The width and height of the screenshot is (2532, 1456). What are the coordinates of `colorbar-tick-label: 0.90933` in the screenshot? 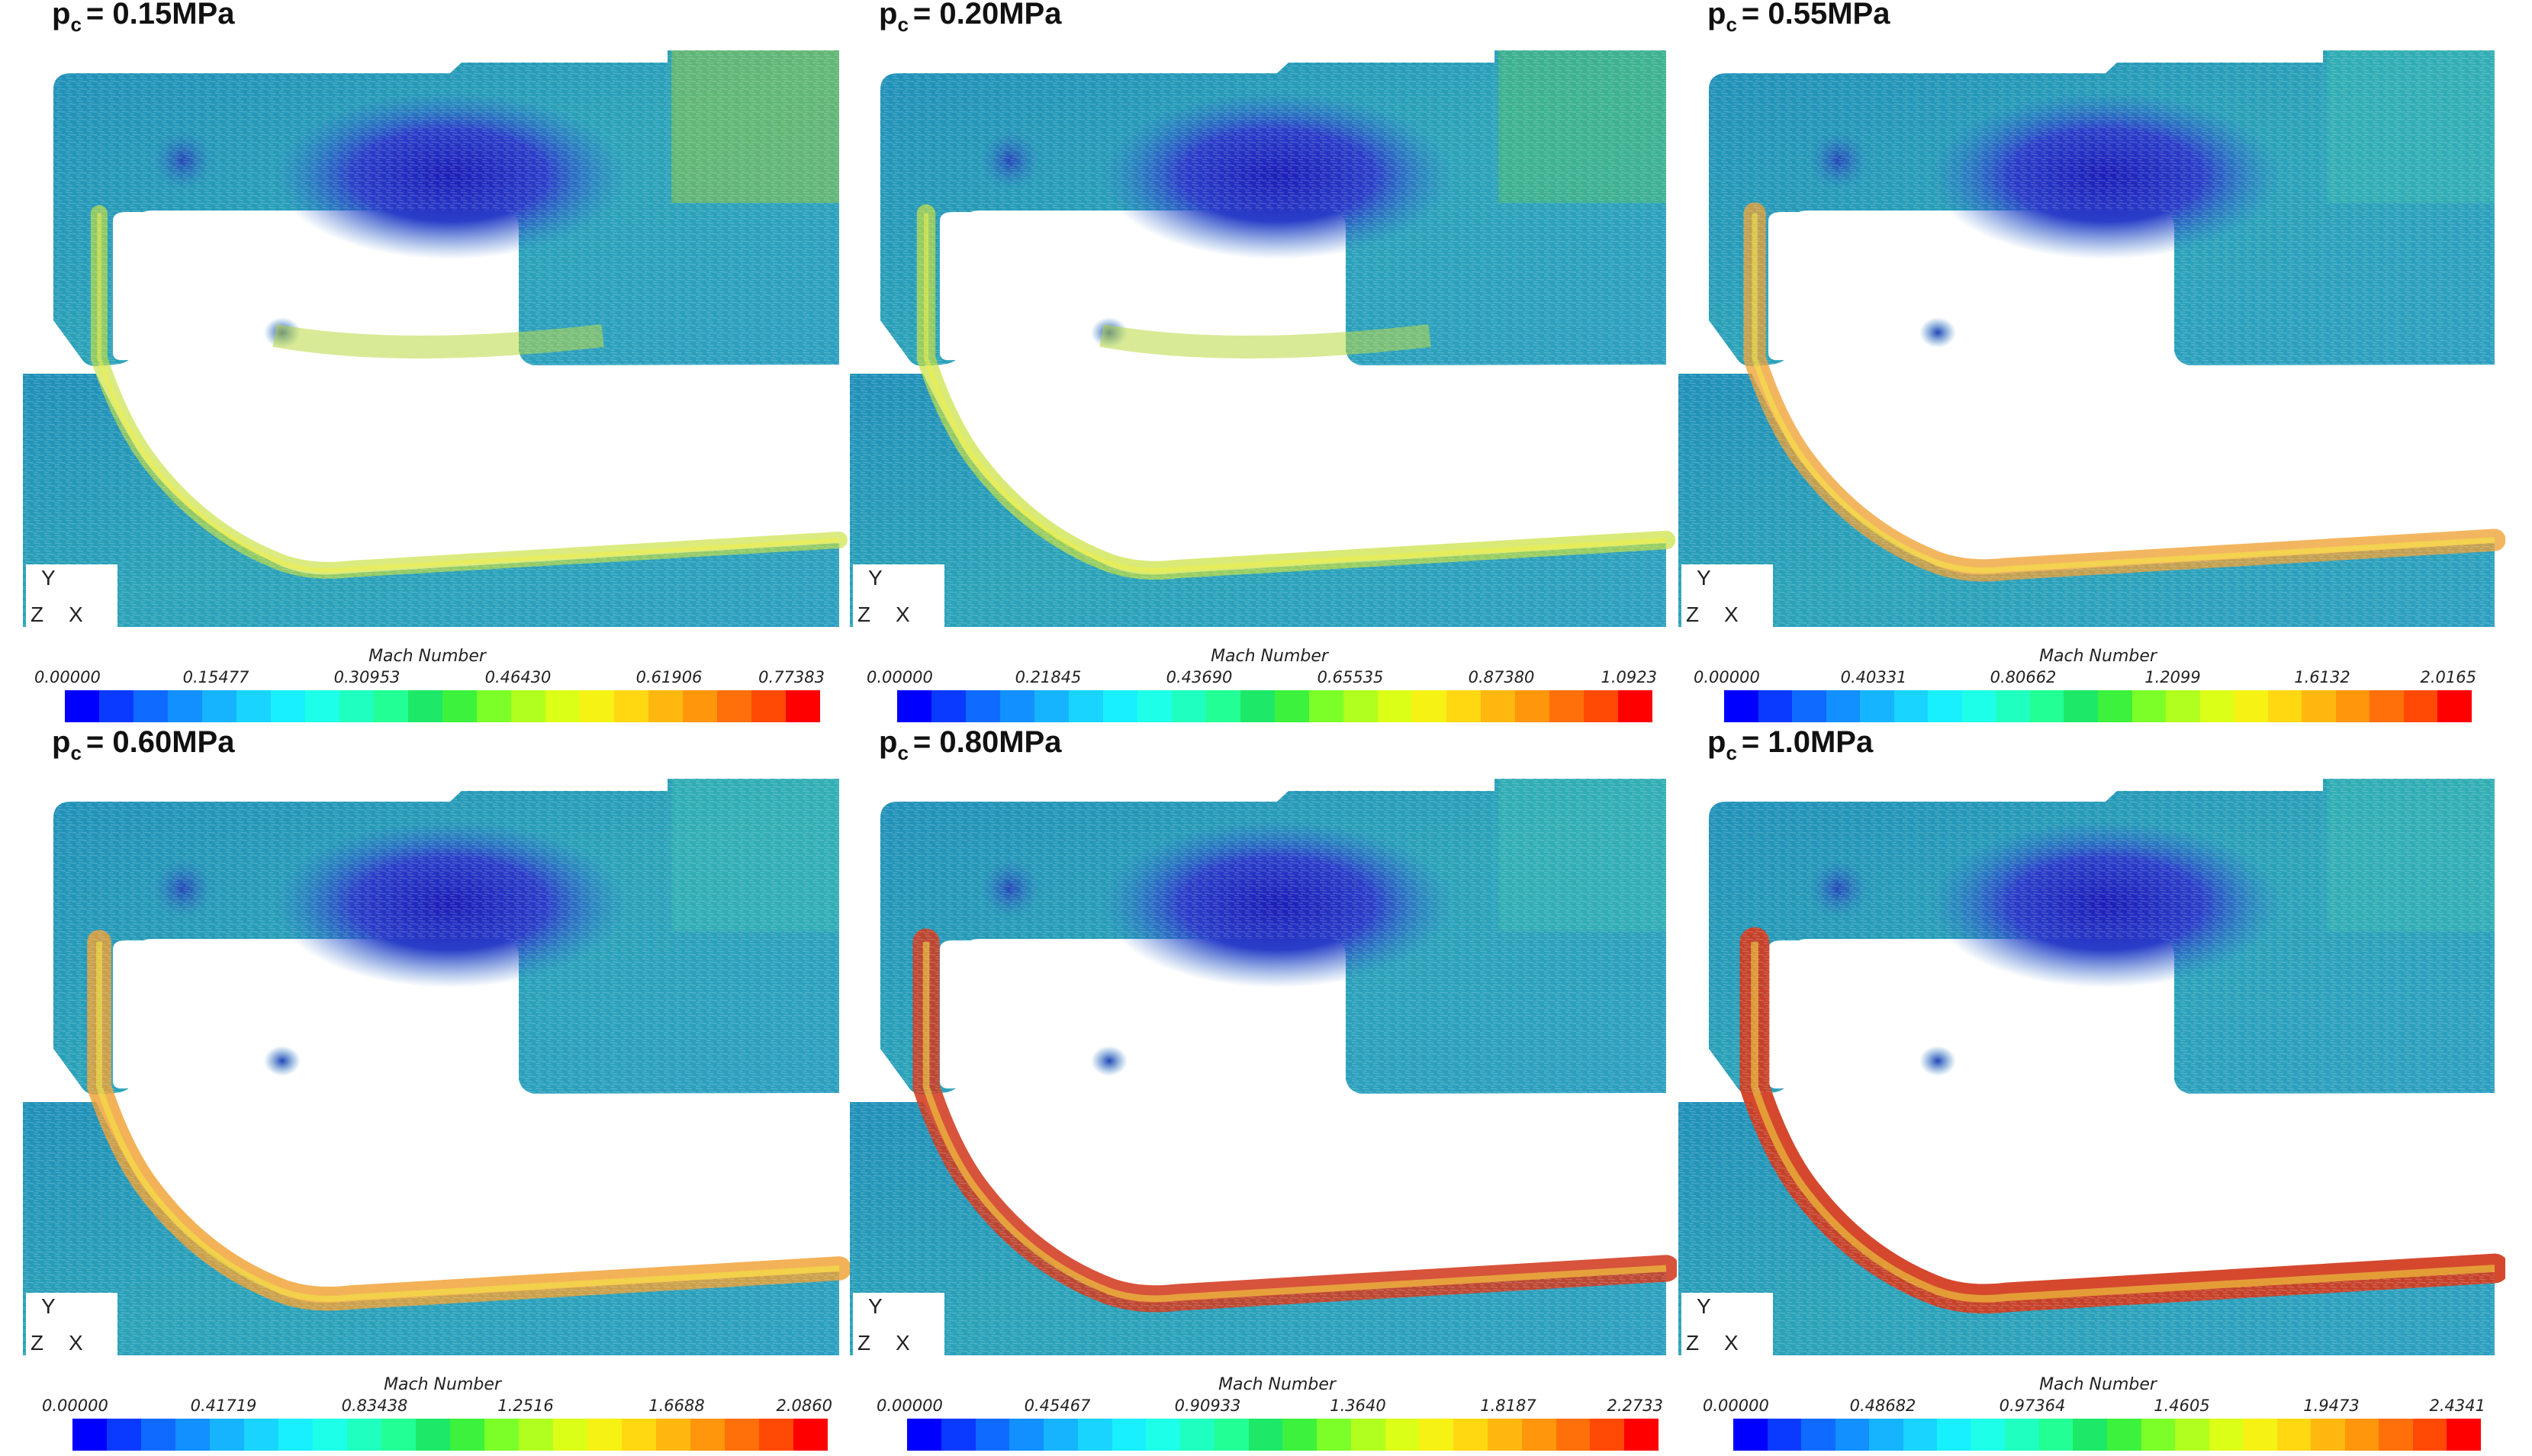 It's located at (1207, 1406).